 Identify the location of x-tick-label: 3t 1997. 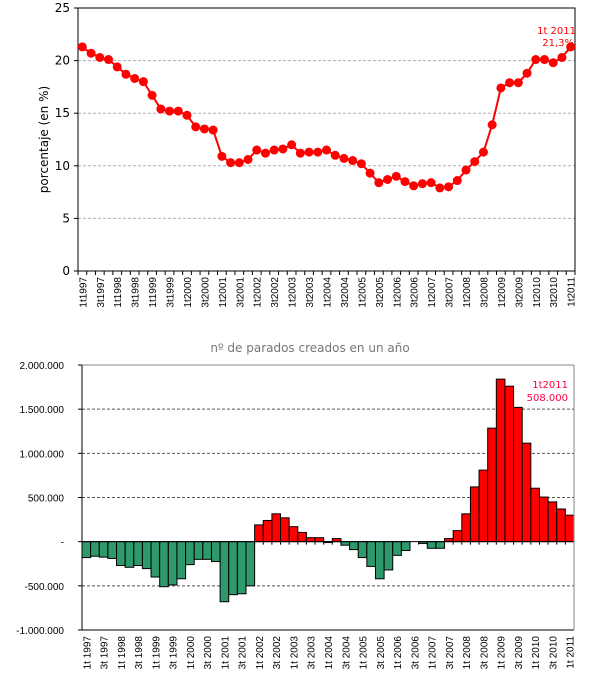
(105, 653).